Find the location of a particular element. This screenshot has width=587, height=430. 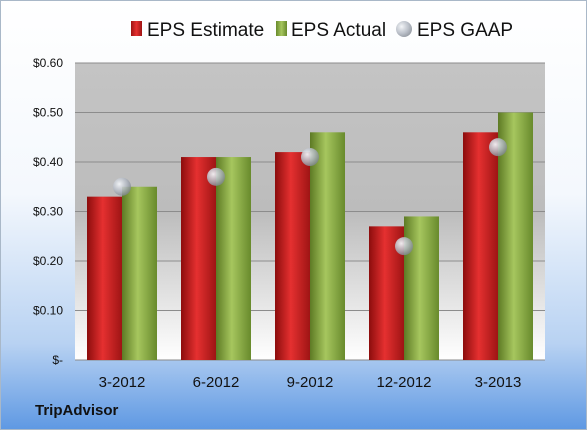

y-tick-label: $0.20 is located at coordinates (48, 261).